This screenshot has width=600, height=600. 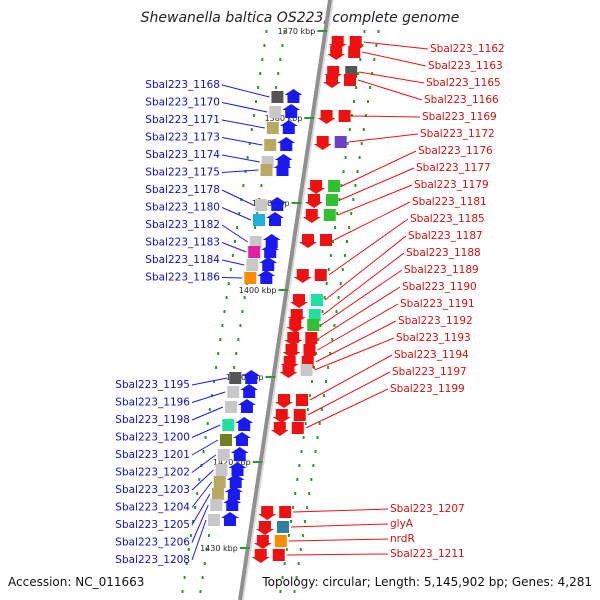 What do you see at coordinates (463, 83) in the screenshot?
I see `gene-label-right: Sbal223_1165` at bounding box center [463, 83].